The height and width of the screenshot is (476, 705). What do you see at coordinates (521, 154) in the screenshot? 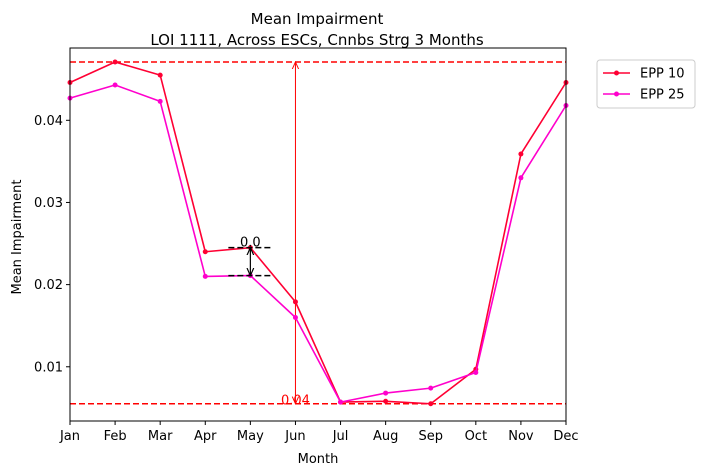
I see `data-point-s1-nov` at bounding box center [521, 154].